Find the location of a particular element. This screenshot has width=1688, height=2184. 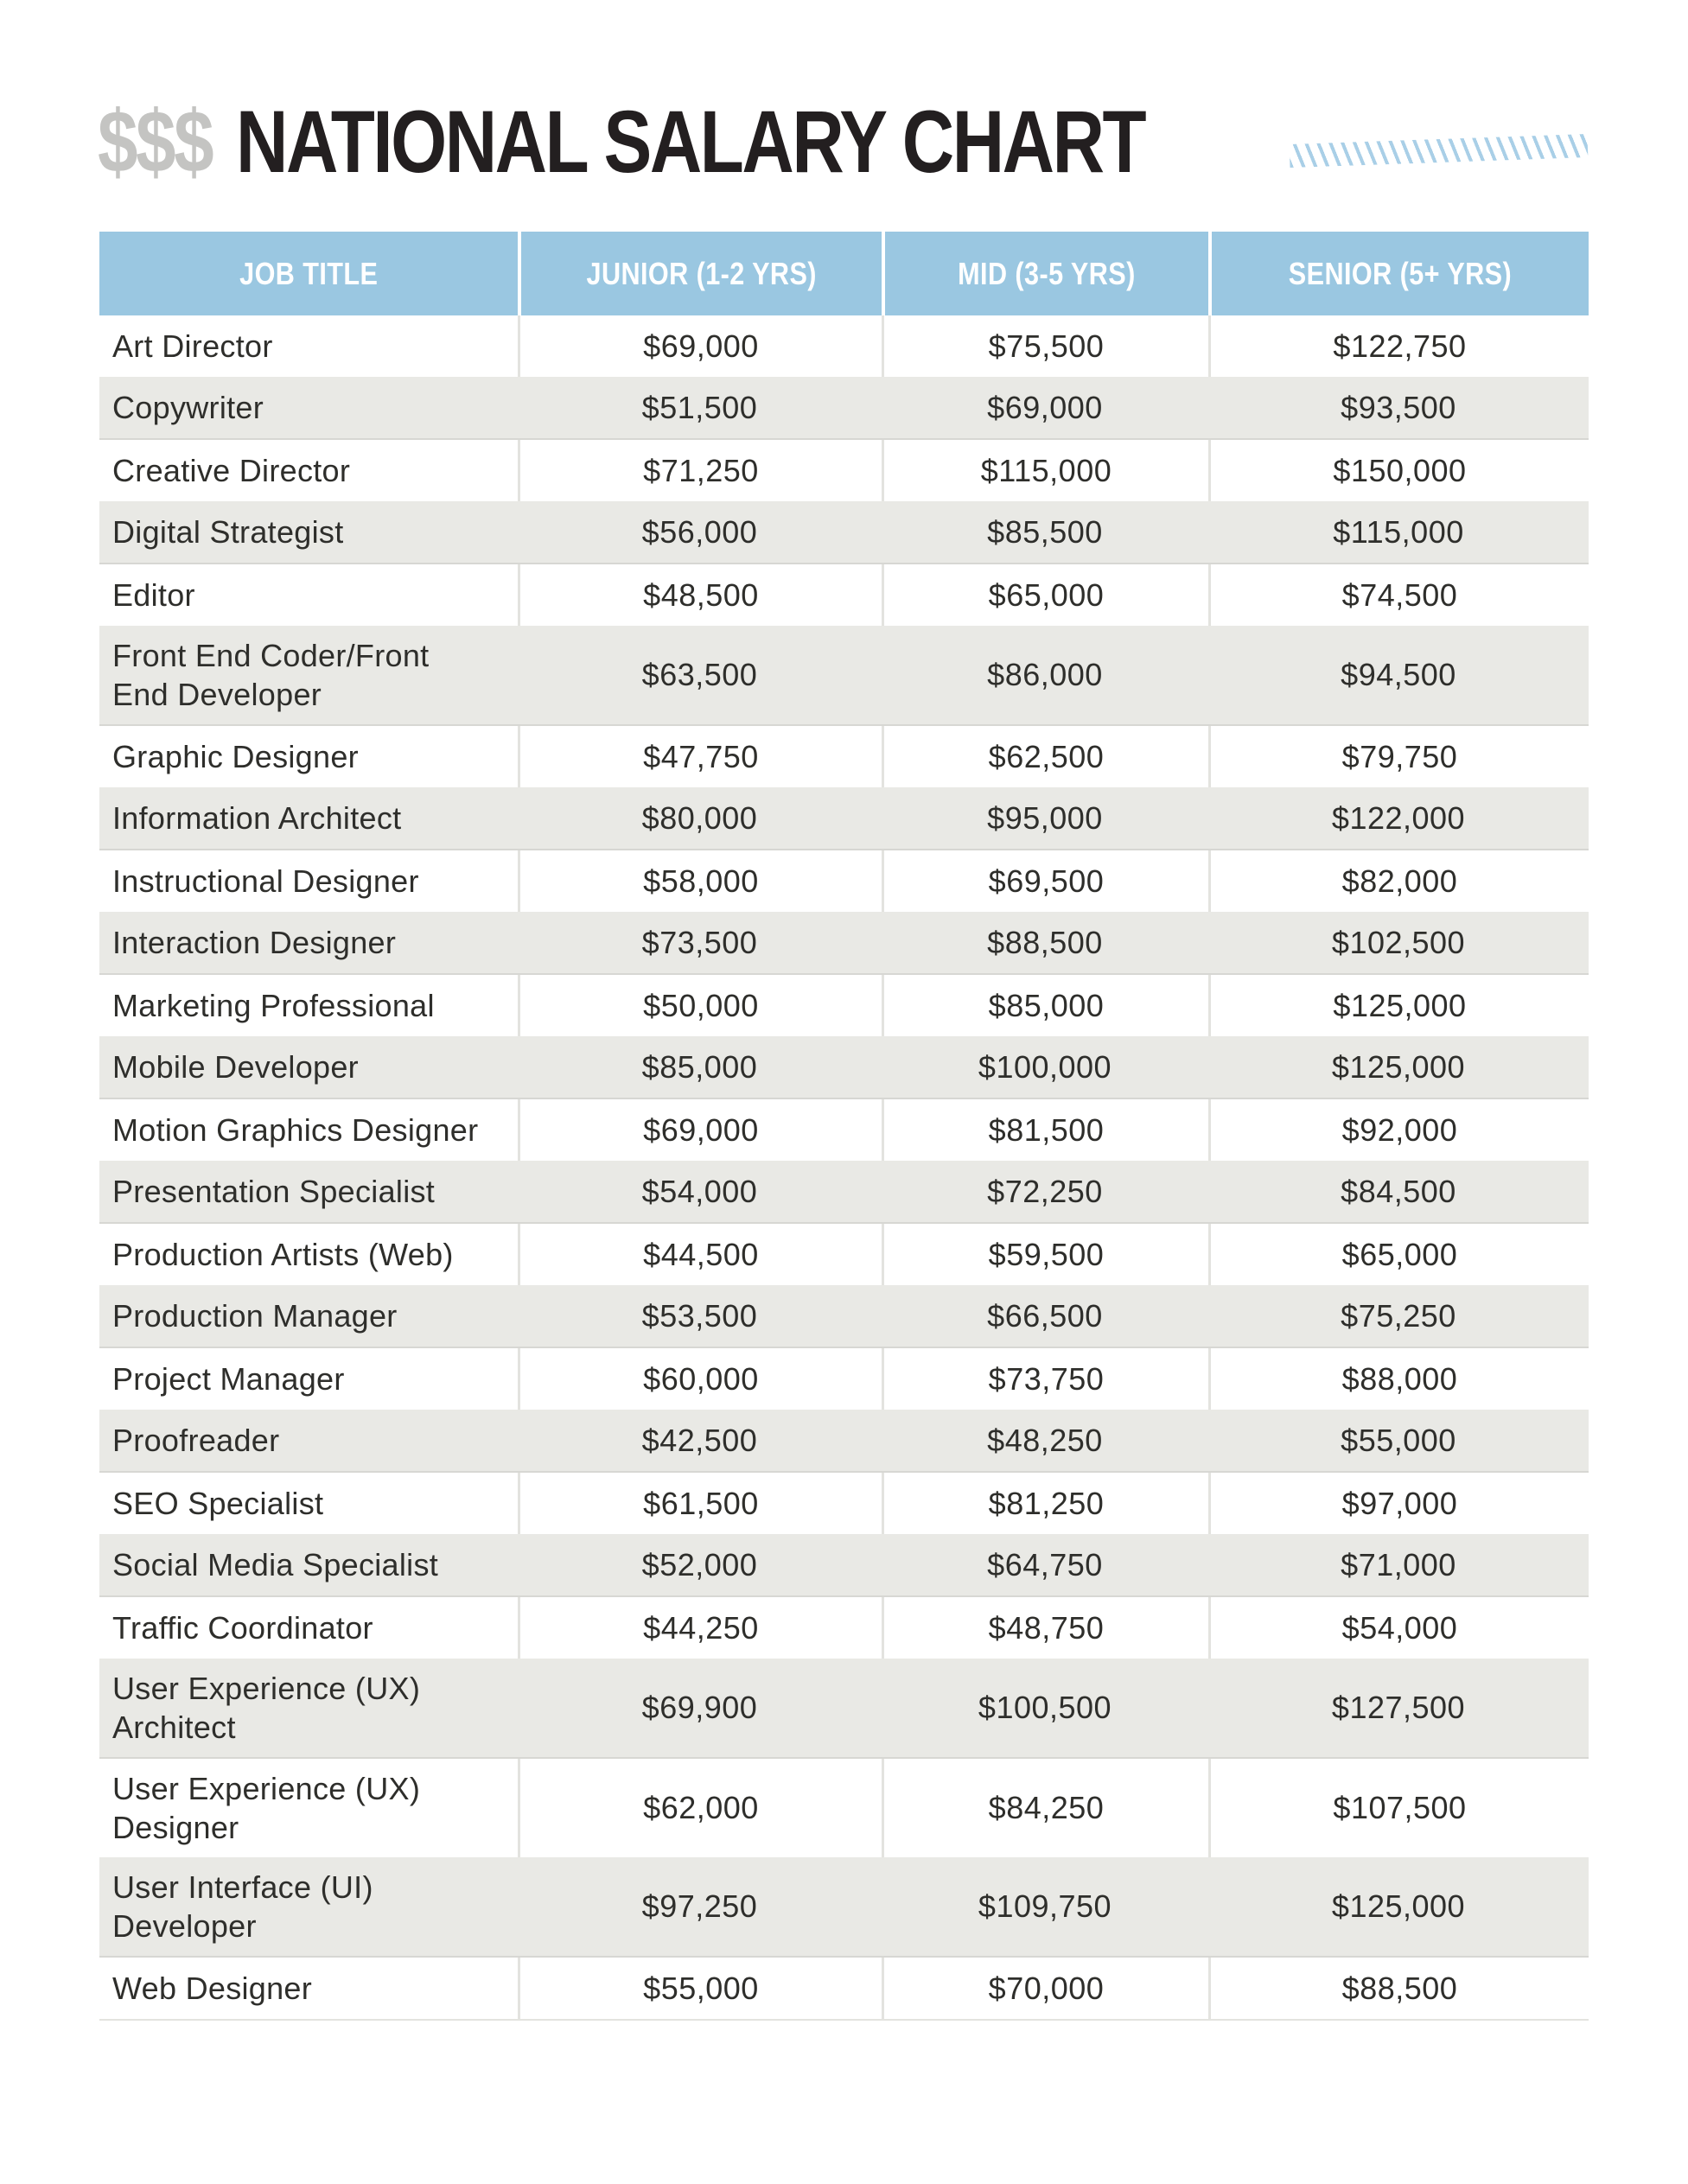

mid-salary-cell: $69,500 is located at coordinates (1045, 881).